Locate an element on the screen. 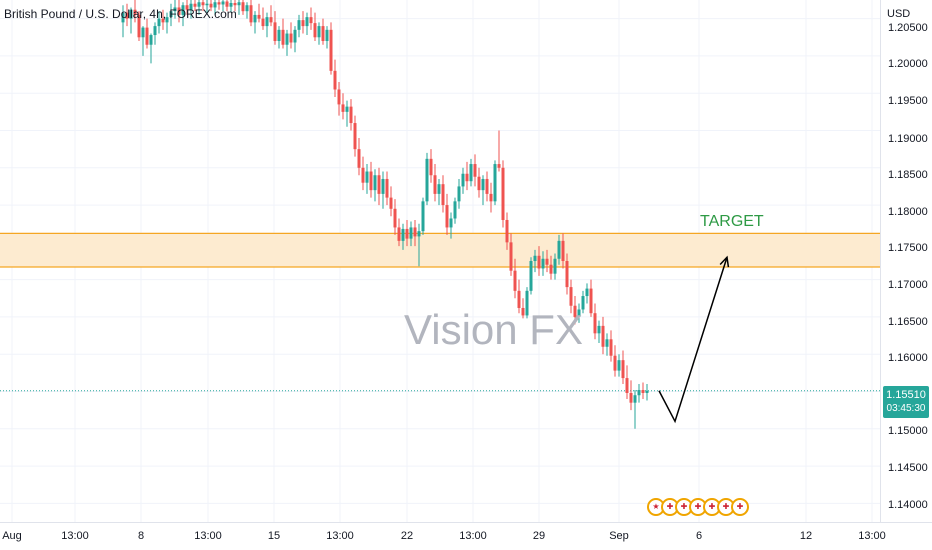  time-tick: 6 is located at coordinates (699, 536).